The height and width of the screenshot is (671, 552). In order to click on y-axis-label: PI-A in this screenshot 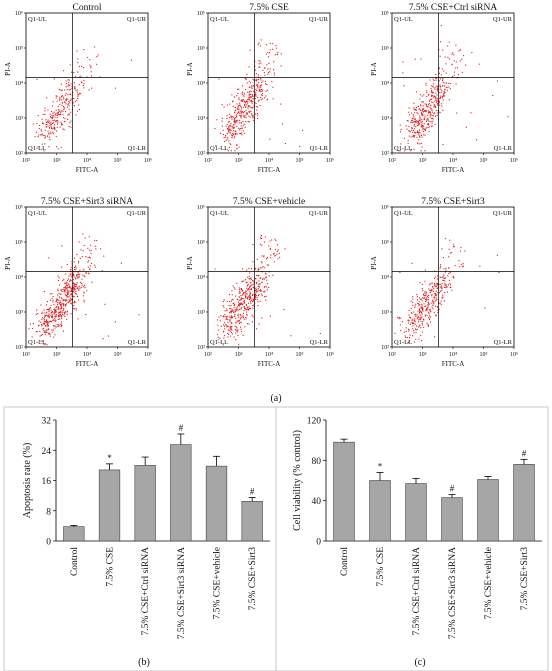, I will do `click(8, 263)`.